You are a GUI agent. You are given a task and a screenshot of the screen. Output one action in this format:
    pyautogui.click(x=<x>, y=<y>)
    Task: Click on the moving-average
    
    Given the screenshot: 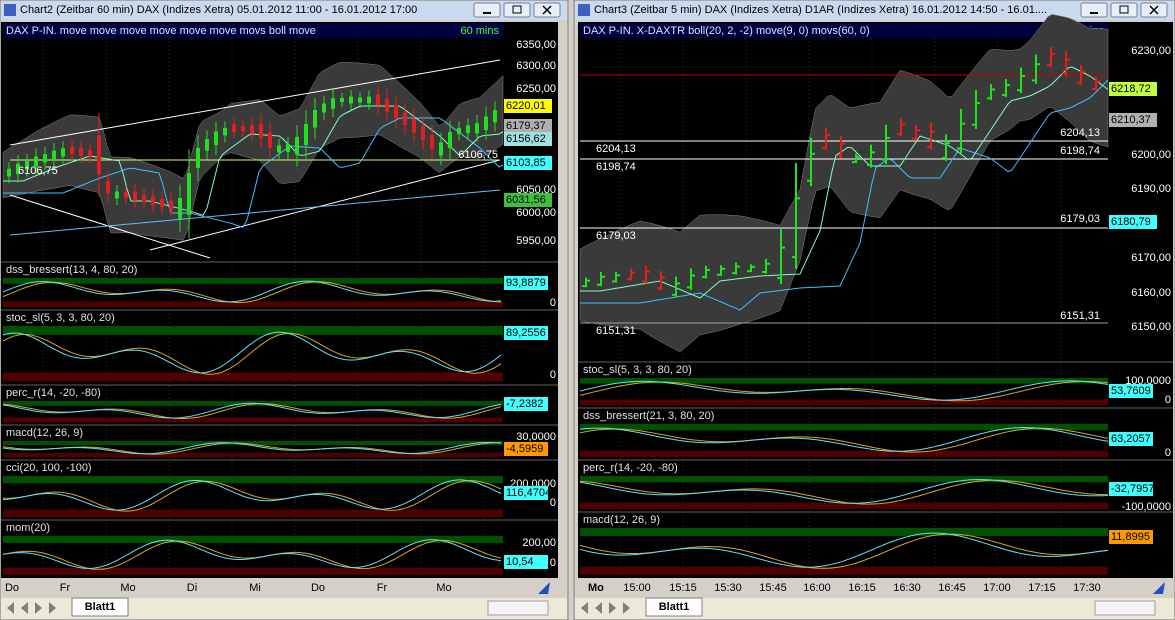 What is the action you would take?
    pyautogui.click(x=253, y=172)
    